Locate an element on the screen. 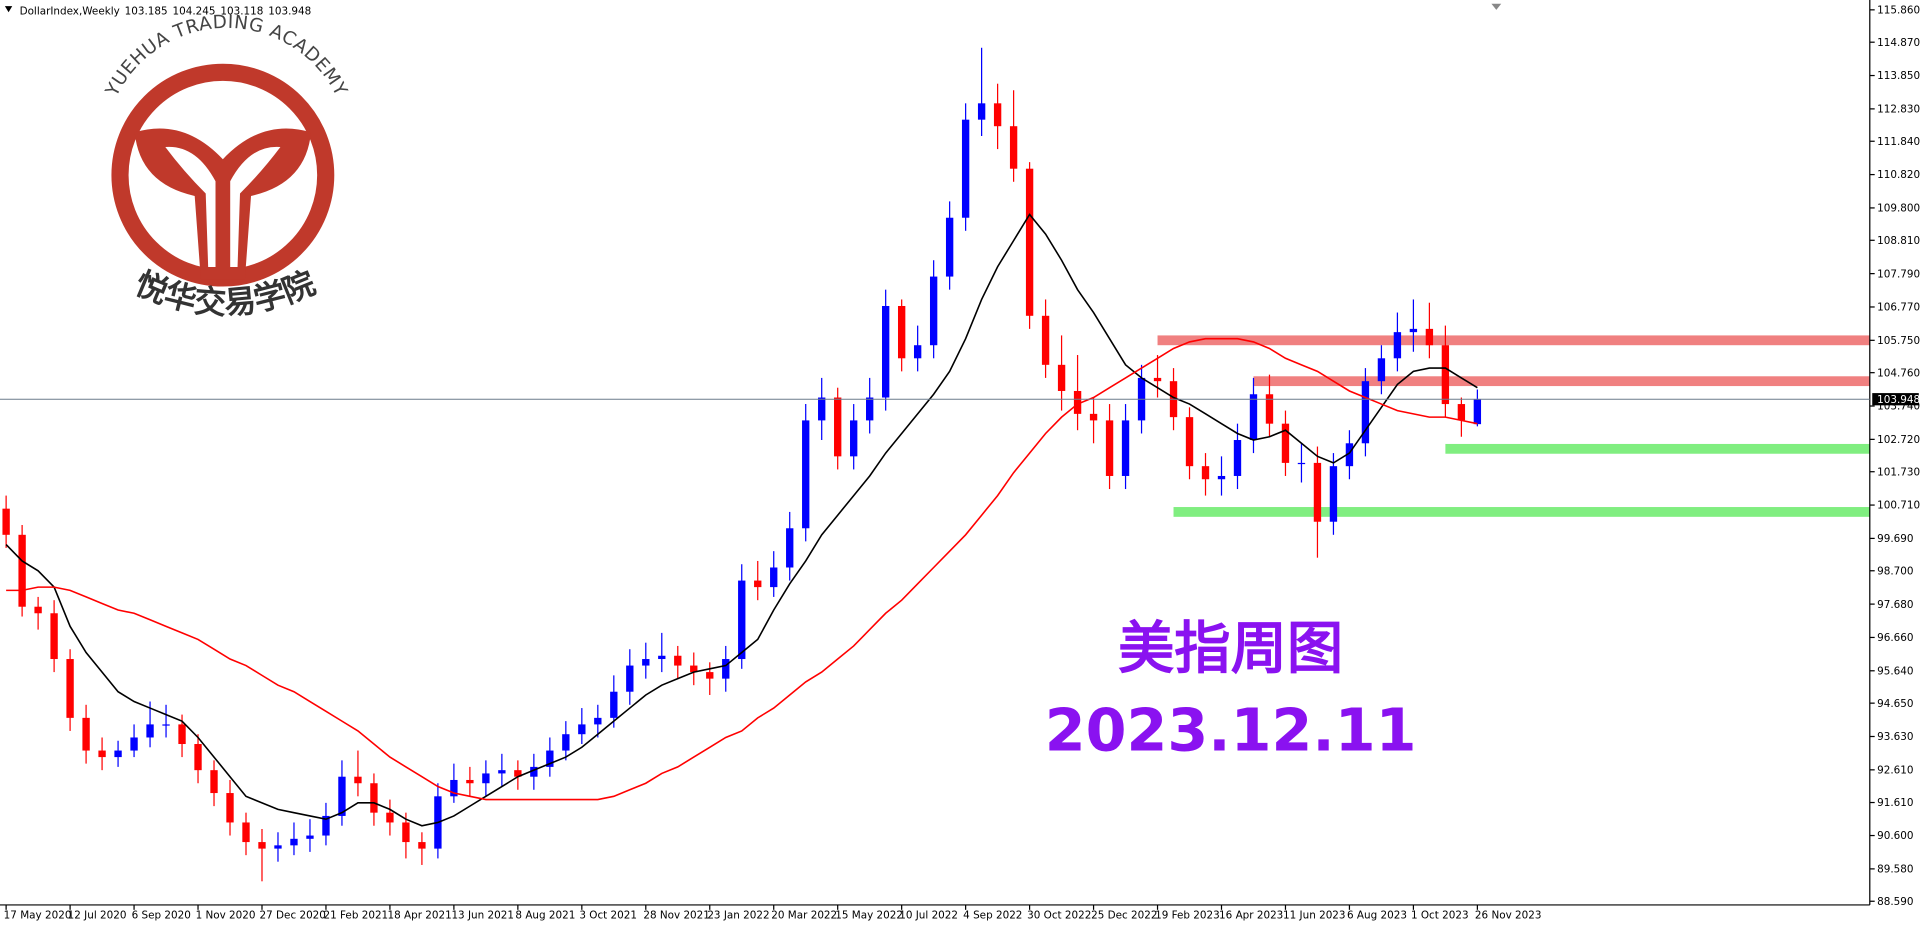  y-tick-label: 106.770 is located at coordinates (1898, 308).